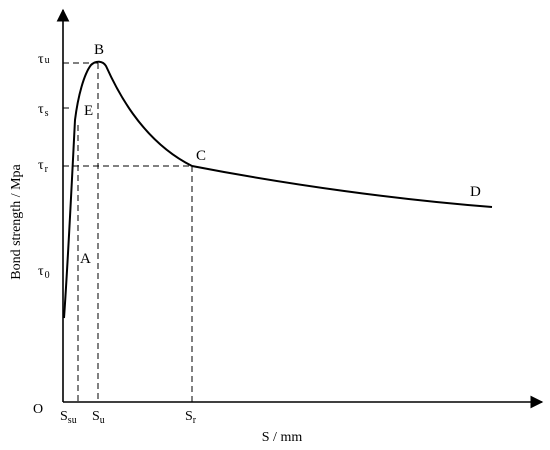 Image resolution: width=550 pixels, height=450 pixels. Describe the element at coordinates (201, 156) in the screenshot. I see `point-label-c: C` at that location.